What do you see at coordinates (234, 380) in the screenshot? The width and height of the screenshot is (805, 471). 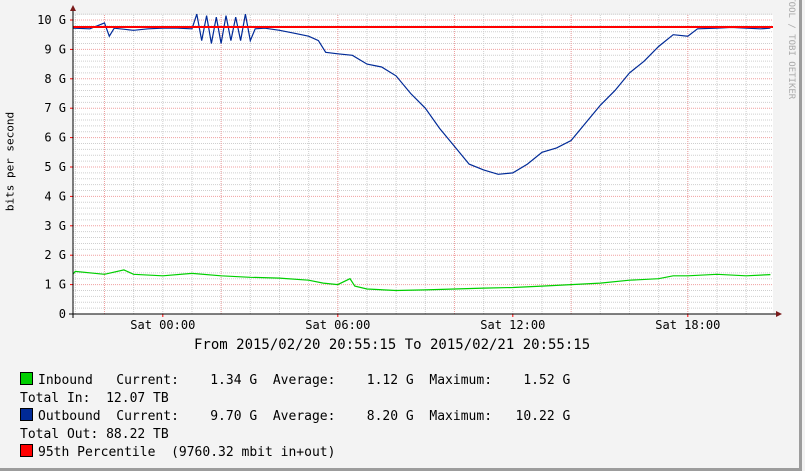 I see `inbound-current: 1.34 G` at bounding box center [234, 380].